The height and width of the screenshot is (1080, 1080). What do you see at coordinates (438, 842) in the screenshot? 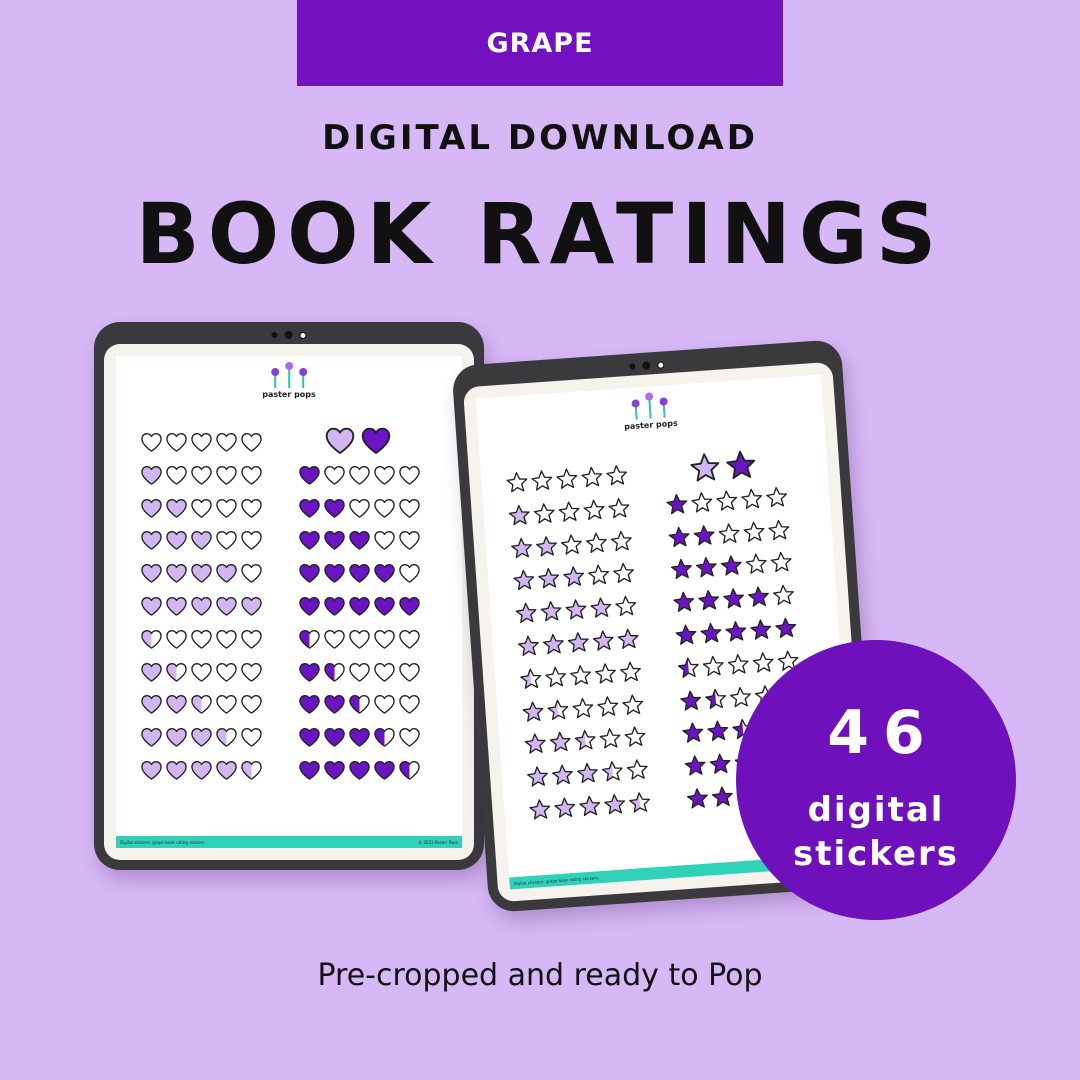
I see `sheet-footer-copyright: © 2023 Paster Pops` at bounding box center [438, 842].